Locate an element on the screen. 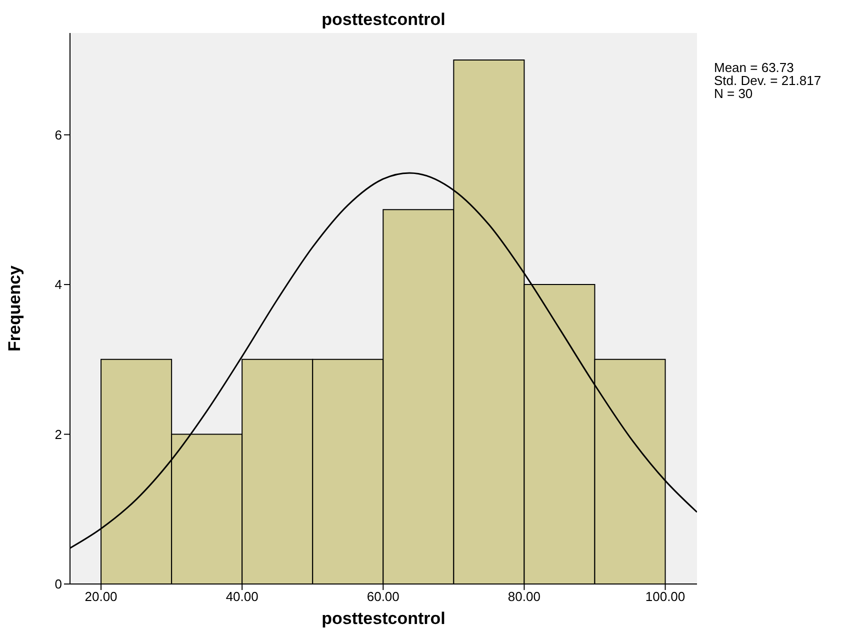 The height and width of the screenshot is (641, 841). y-tick-label: 6 is located at coordinates (58, 134).